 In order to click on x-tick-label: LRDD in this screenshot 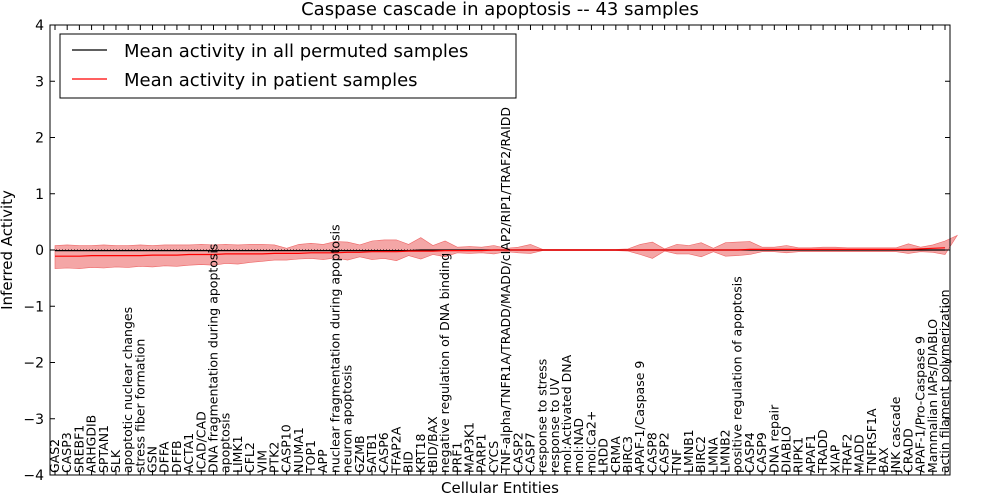, I will do `click(603, 455)`.